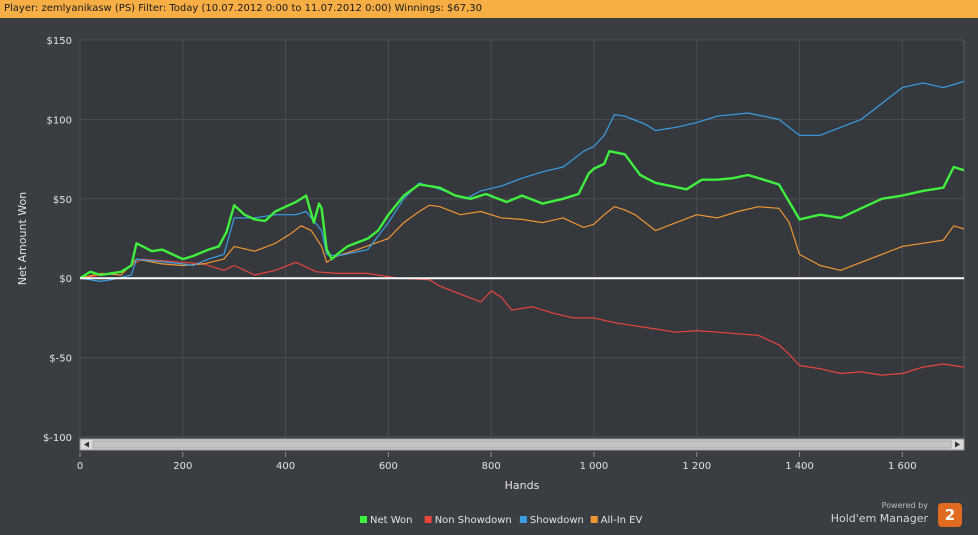 The height and width of the screenshot is (535, 978). Describe the element at coordinates (902, 466) in the screenshot. I see `x-tick-label: 1 600` at that location.